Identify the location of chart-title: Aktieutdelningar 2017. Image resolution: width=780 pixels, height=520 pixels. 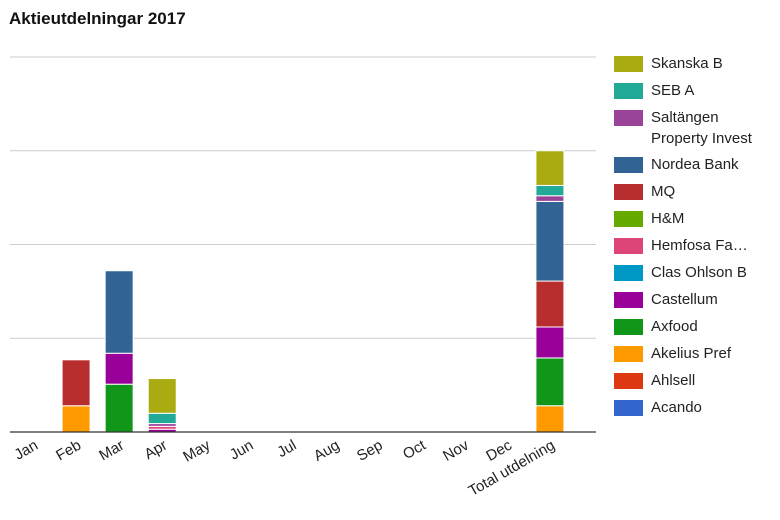
(97, 18).